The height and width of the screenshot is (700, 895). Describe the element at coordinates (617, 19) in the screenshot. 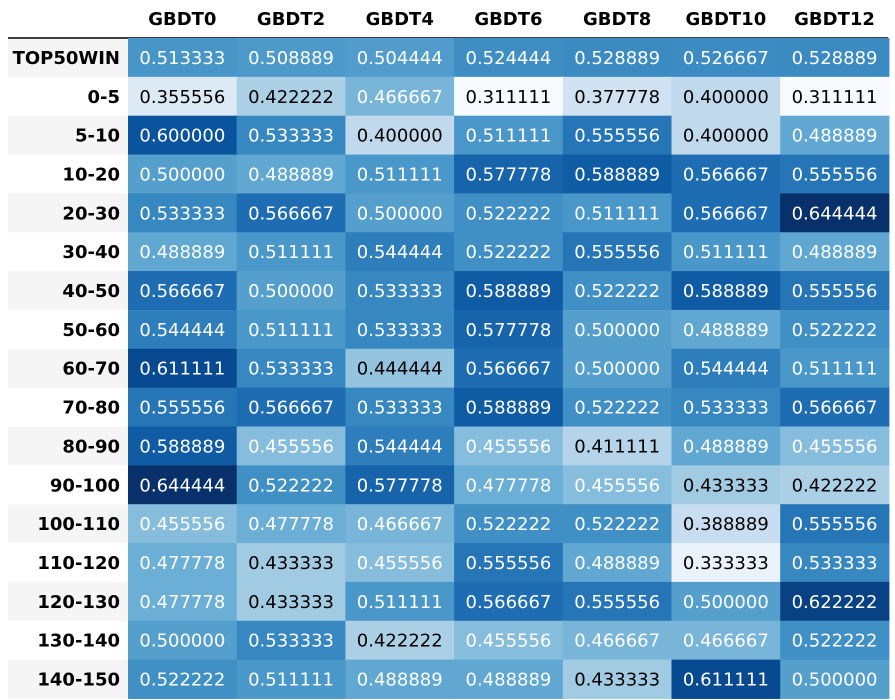

I see `column-header: GBDT8` at that location.